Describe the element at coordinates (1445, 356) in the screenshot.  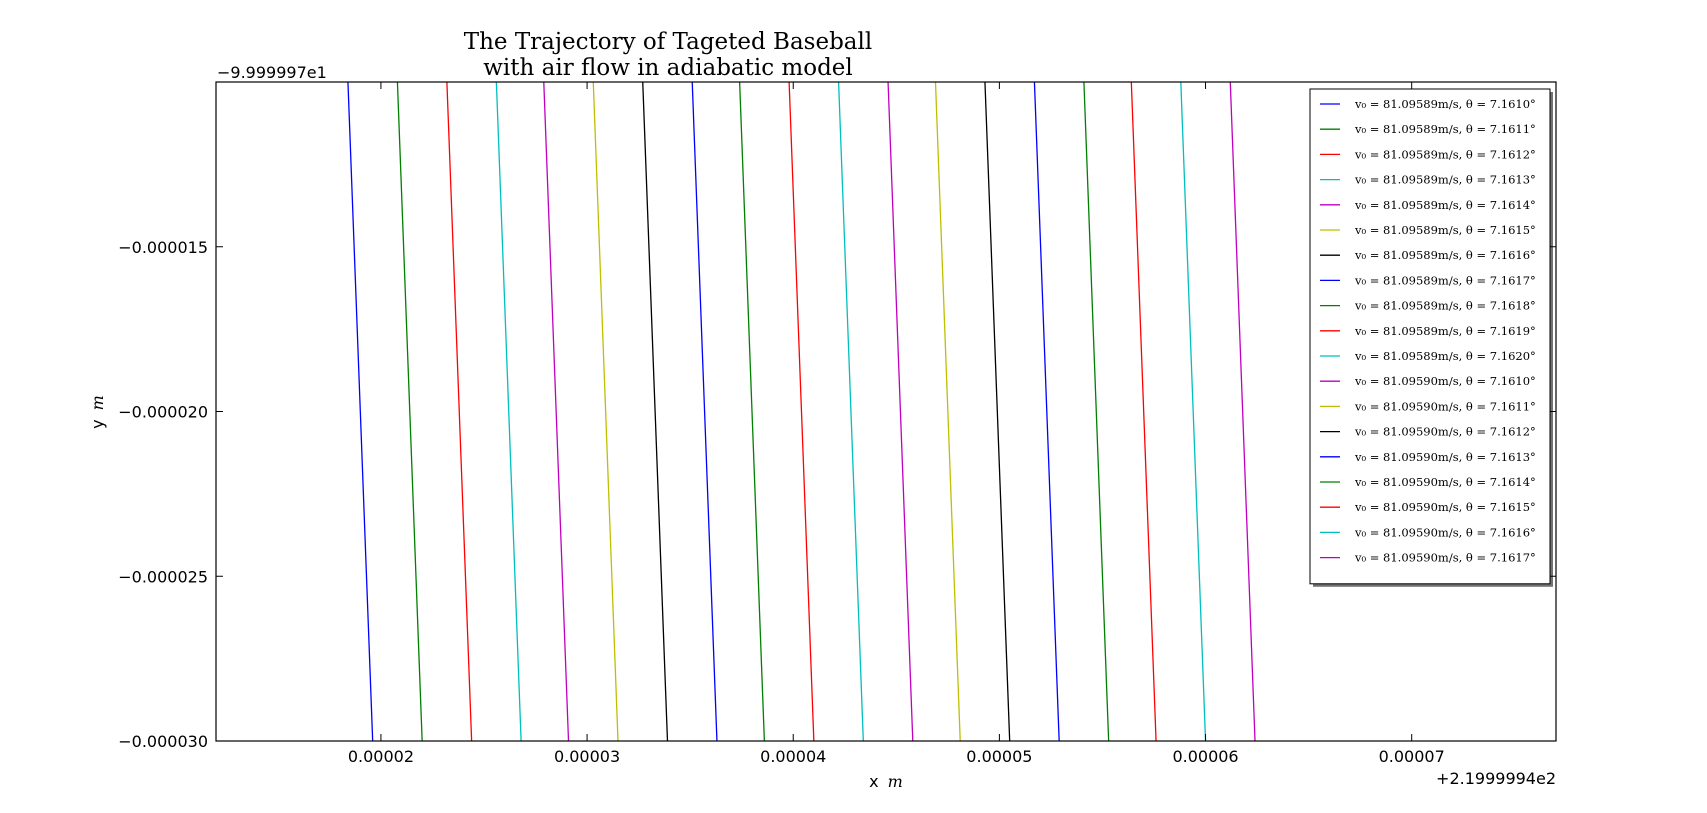
I see `legend-label-11: v₀ = 81.09589m/s, θ = 7.1620°` at that location.